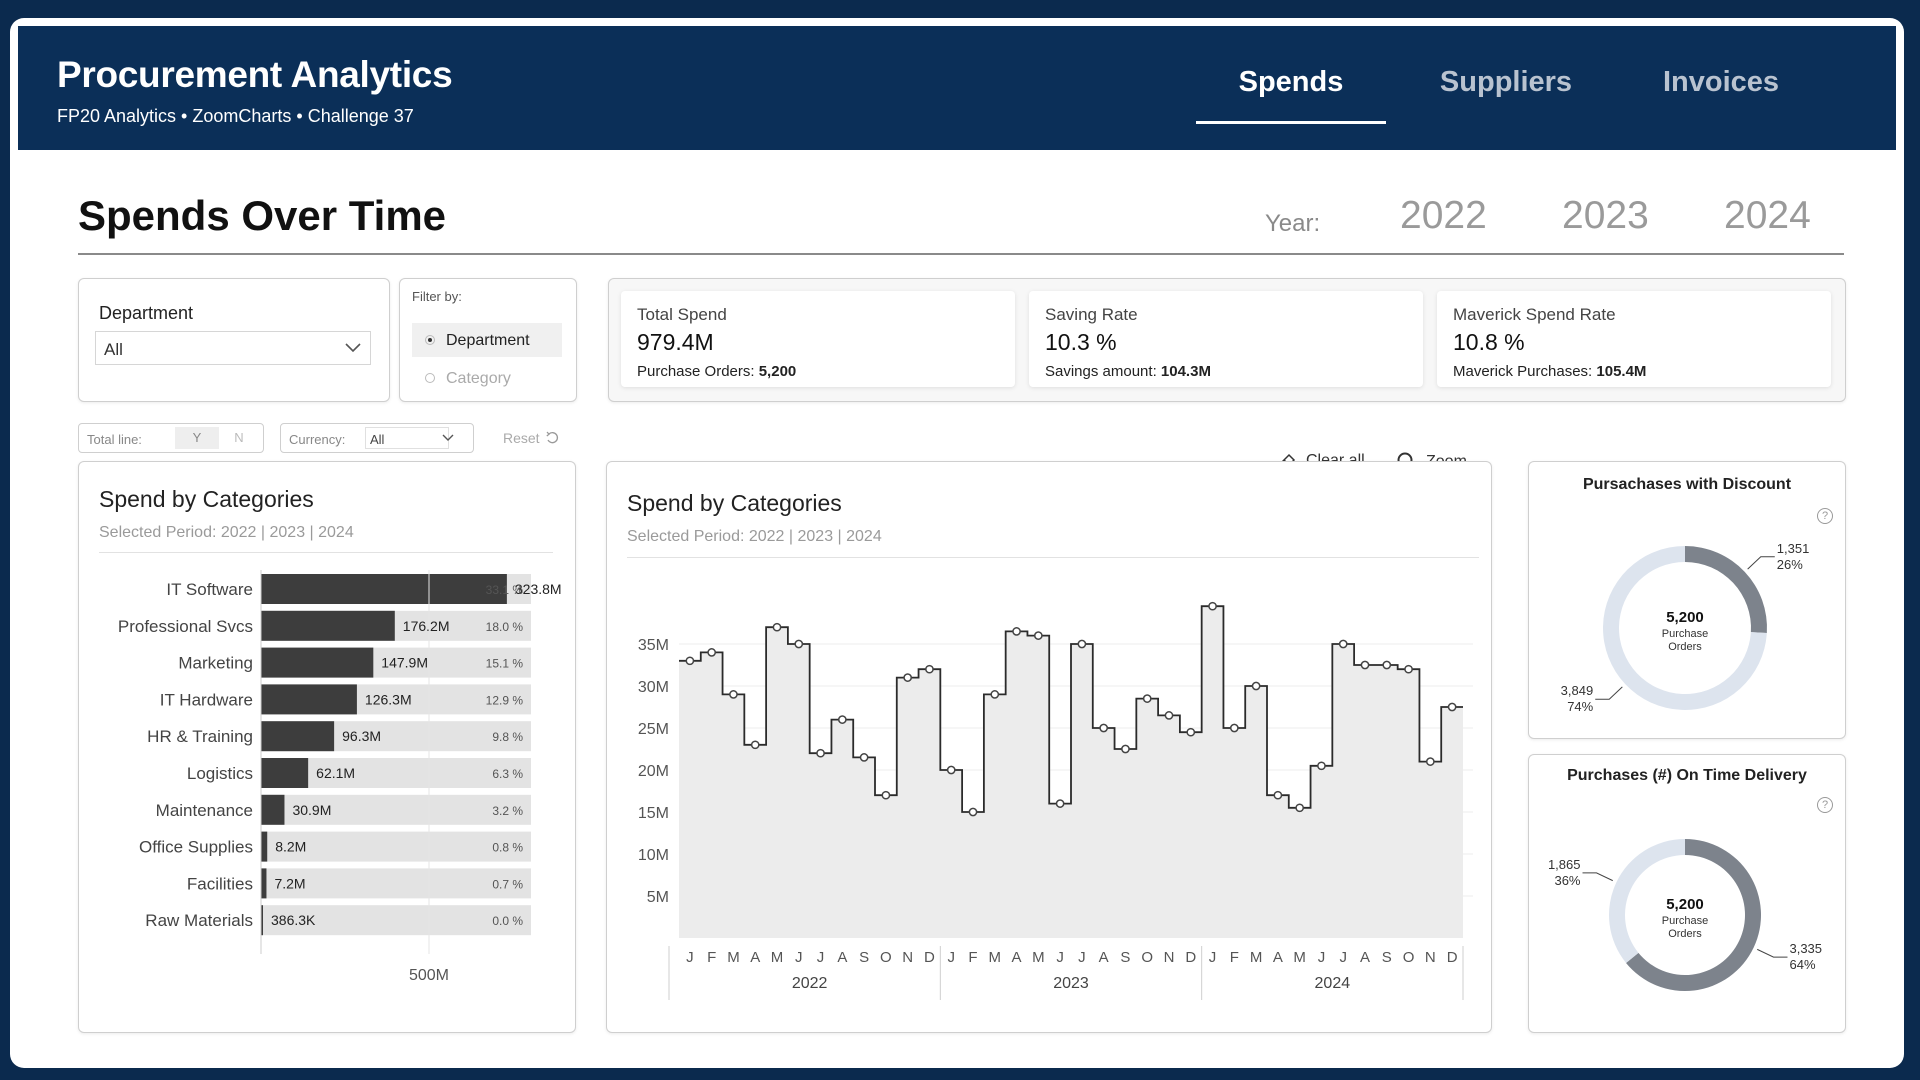 Image resolution: width=1920 pixels, height=1080 pixels. I want to click on bar-category-label: Logistics, so click(220, 773).